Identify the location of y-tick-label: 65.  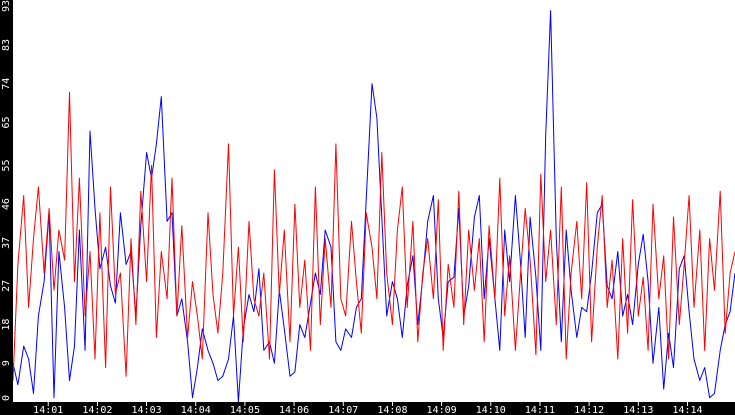
(6, 122).